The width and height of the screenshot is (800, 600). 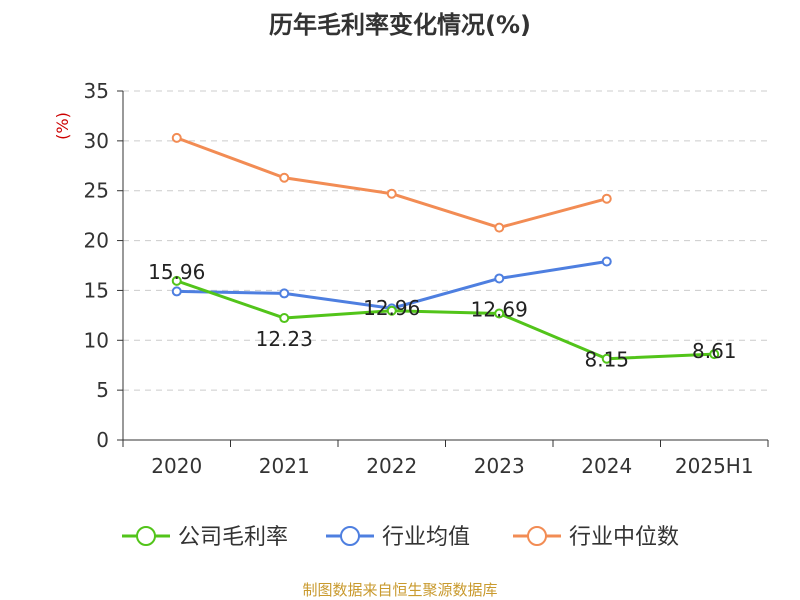 I want to click on y-tick-label: 35, so click(x=96, y=91).